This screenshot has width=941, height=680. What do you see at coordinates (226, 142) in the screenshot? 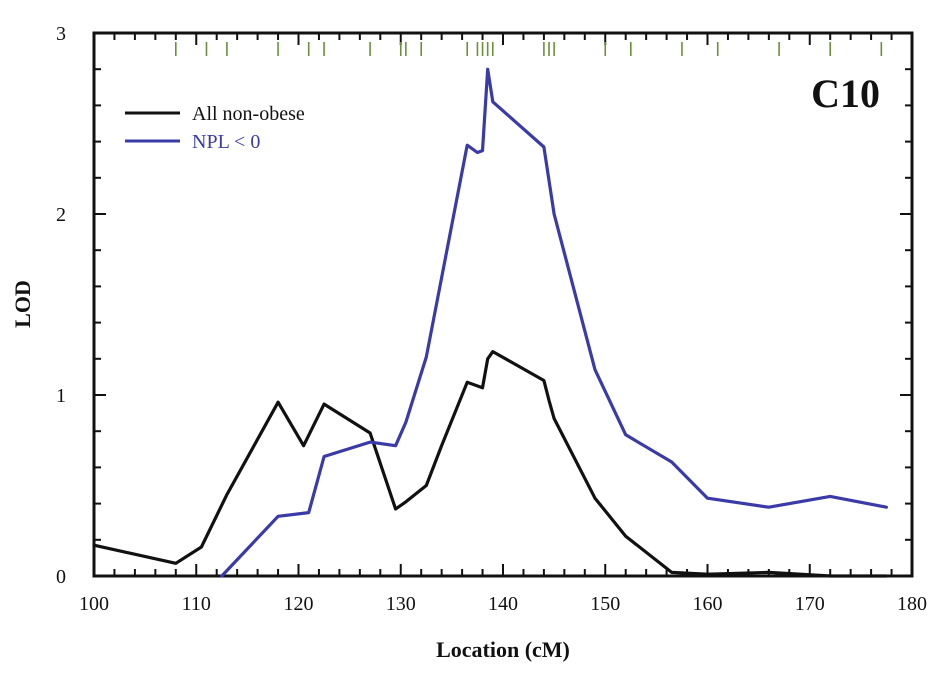
I see `legend-label-npl-below-zero: NPL < 0` at bounding box center [226, 142].